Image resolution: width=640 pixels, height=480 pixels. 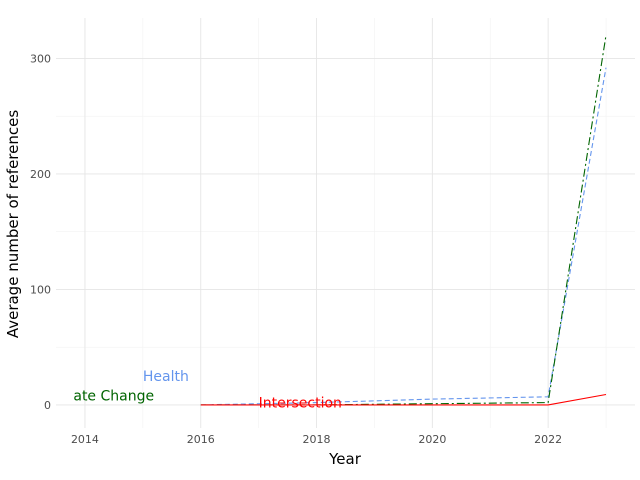 I want to click on series-label-health: Health, so click(x=166, y=377).